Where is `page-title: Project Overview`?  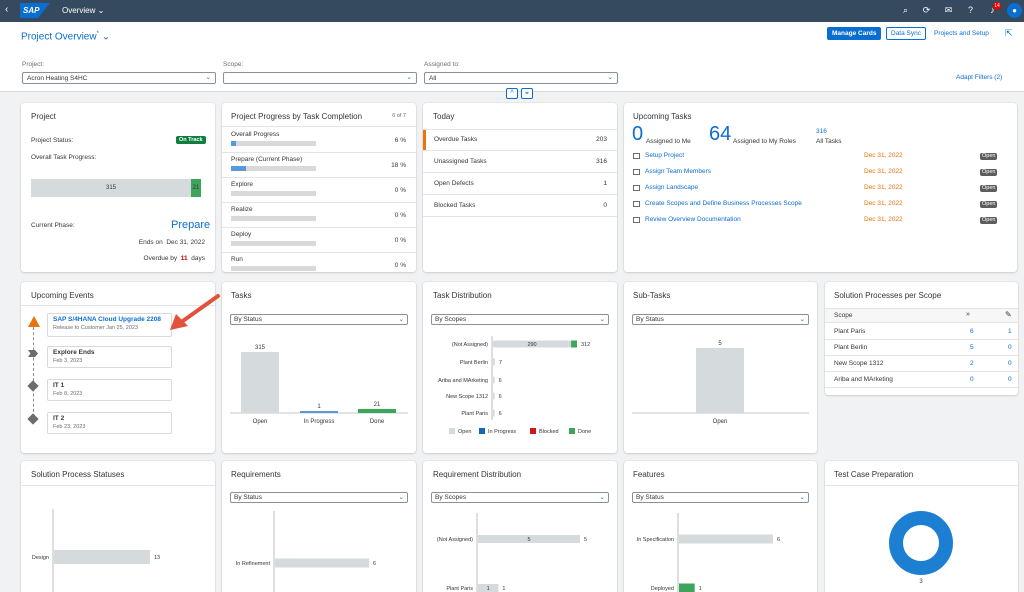
page-title: Project Overview is located at coordinates (59, 37).